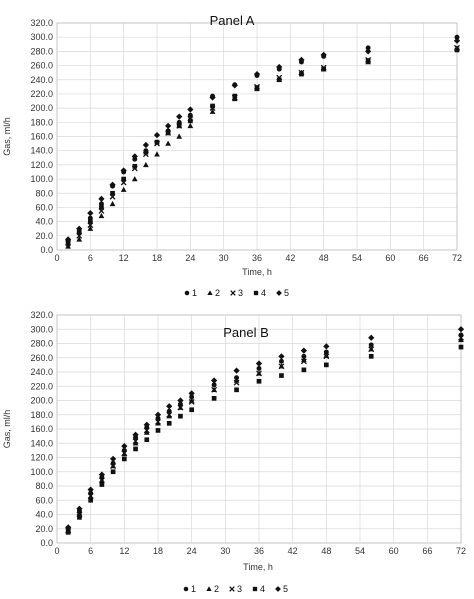 This screenshot has width=474, height=599. I want to click on y-tick-label: 200.0, so click(41, 108).